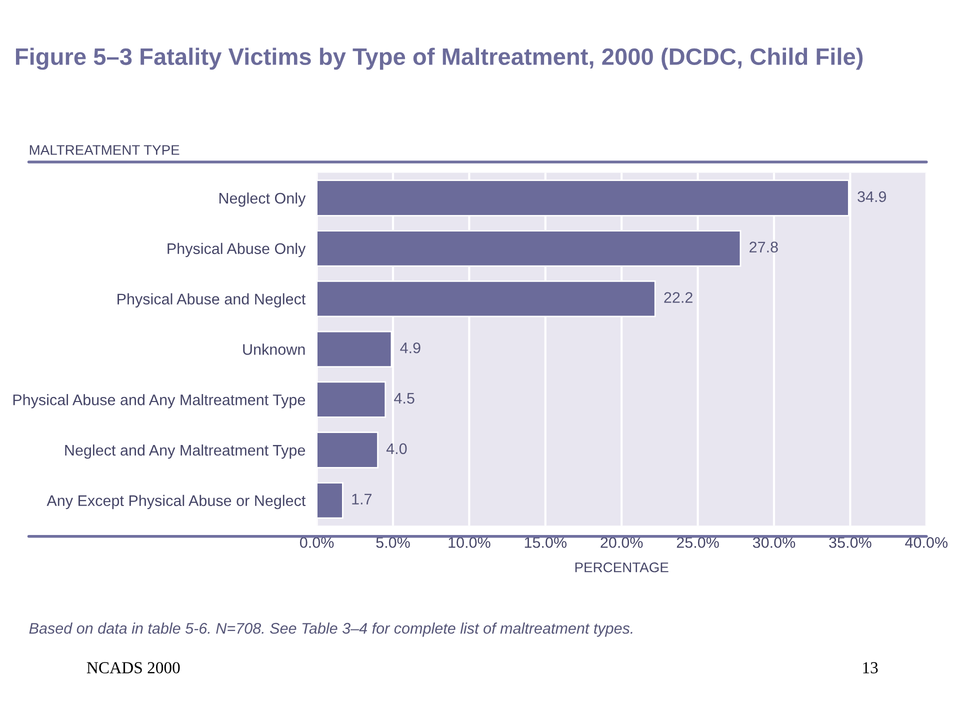  What do you see at coordinates (330, 629) in the screenshot?
I see `text: Based on data in table 5-6. N=708. See Table 3–4 for complete list of maltreatment types.` at bounding box center [330, 629].